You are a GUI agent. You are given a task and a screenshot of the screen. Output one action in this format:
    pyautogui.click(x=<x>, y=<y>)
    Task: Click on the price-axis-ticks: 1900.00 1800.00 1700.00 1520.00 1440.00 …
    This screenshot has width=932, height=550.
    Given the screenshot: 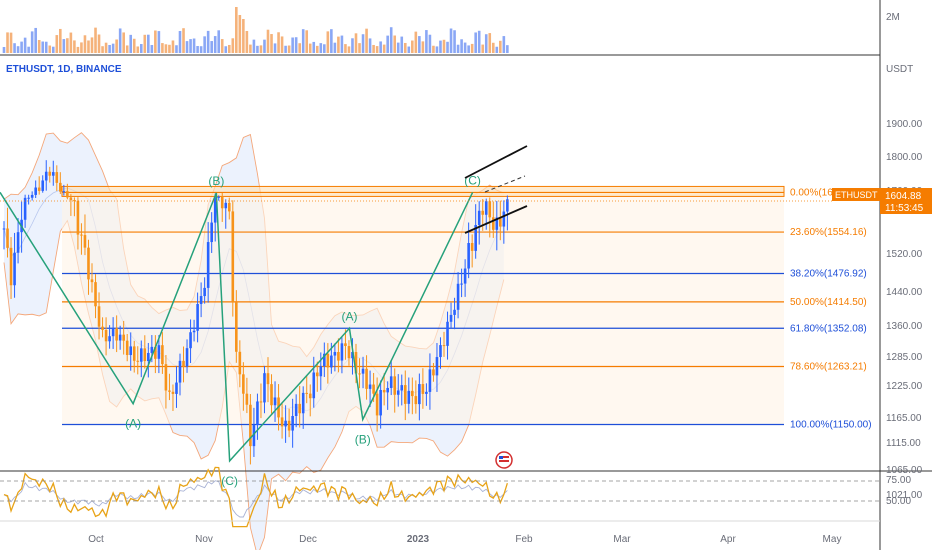 What is the action you would take?
    pyautogui.click(x=904, y=310)
    